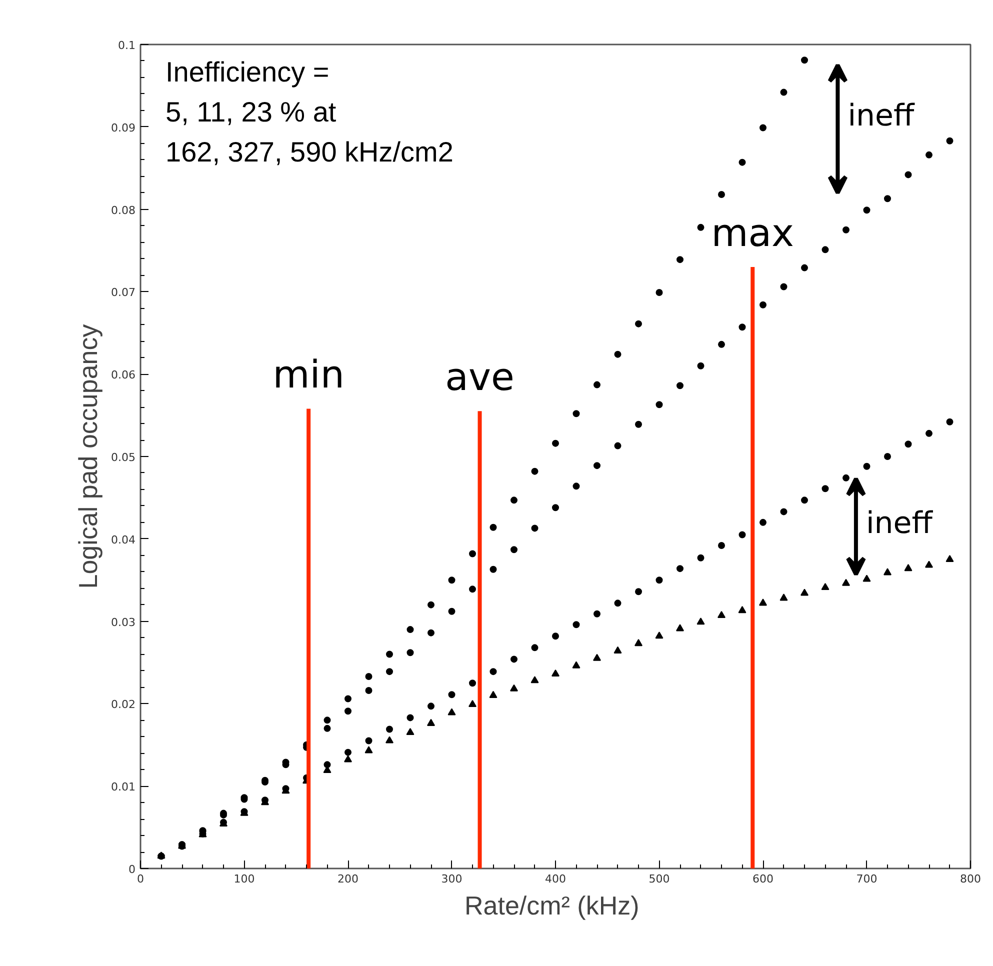 Image resolution: width=993 pixels, height=966 pixels. What do you see at coordinates (763, 879) in the screenshot?
I see `x-tick-label: 600` at bounding box center [763, 879].